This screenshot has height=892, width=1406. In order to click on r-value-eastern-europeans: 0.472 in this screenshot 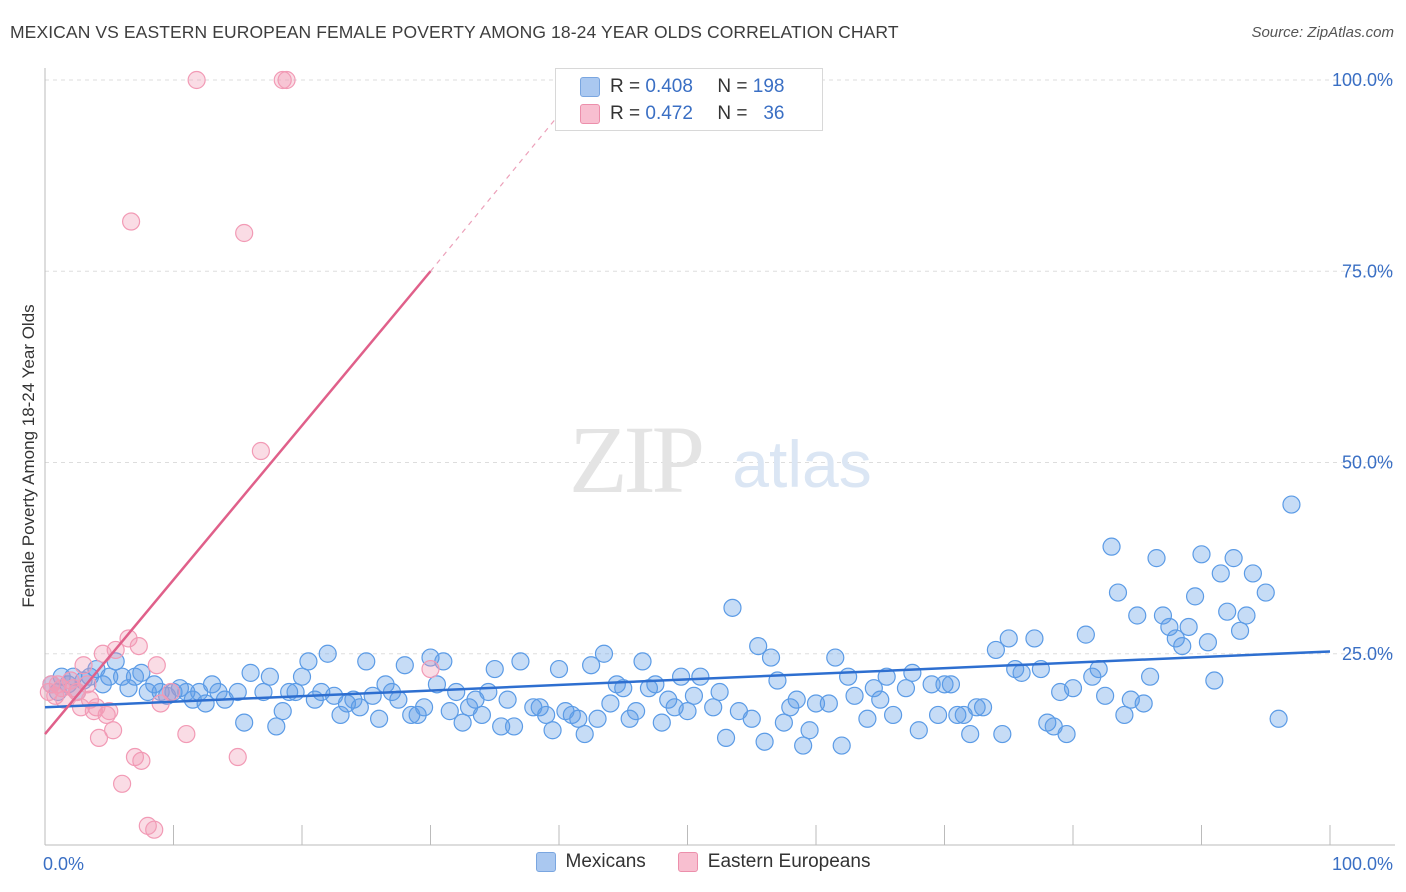, I will do `click(669, 113)`.